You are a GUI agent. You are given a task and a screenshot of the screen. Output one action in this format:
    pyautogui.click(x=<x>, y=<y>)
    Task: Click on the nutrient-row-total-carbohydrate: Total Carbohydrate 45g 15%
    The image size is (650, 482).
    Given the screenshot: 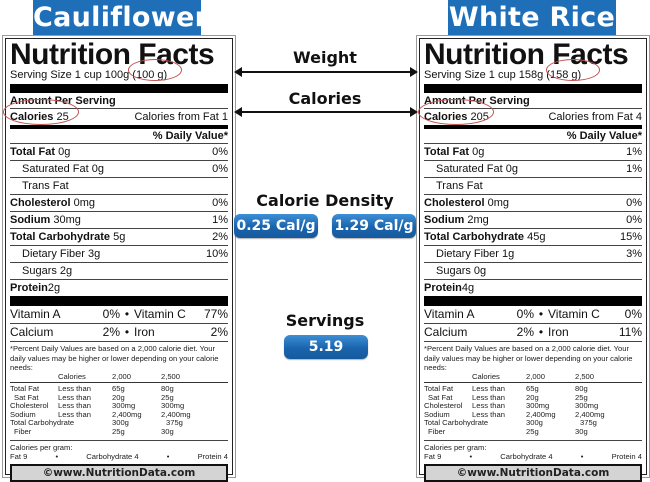 What is the action you would take?
    pyautogui.click(x=533, y=236)
    